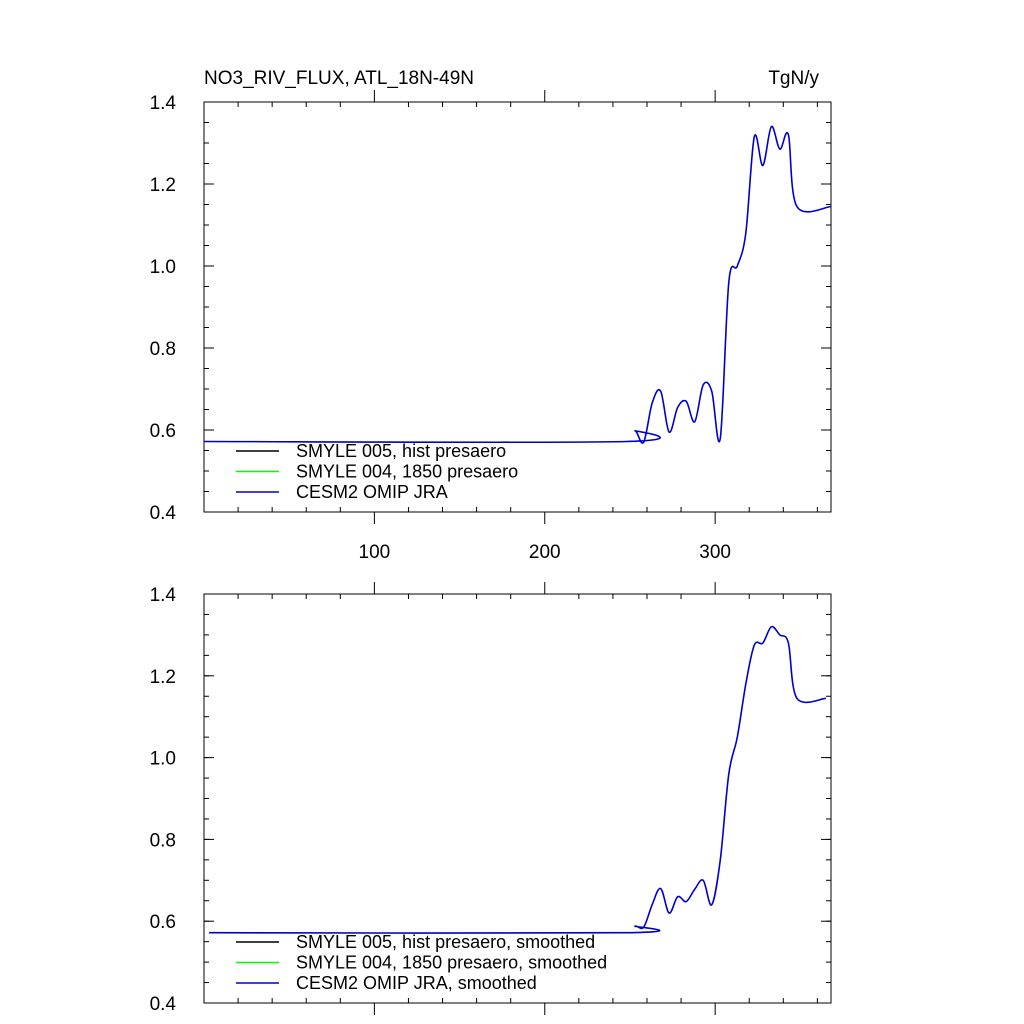  What do you see at coordinates (451, 963) in the screenshot?
I see `legend-label: SMYLE 004, 1850 presaero, smoothed` at bounding box center [451, 963].